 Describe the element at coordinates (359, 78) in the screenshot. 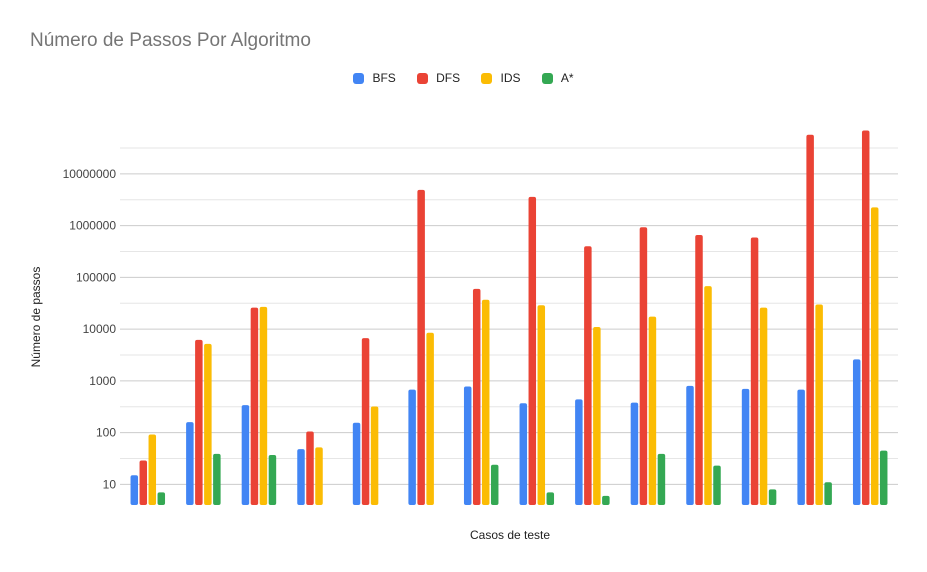

I see `legend-swatch-bfs` at that location.